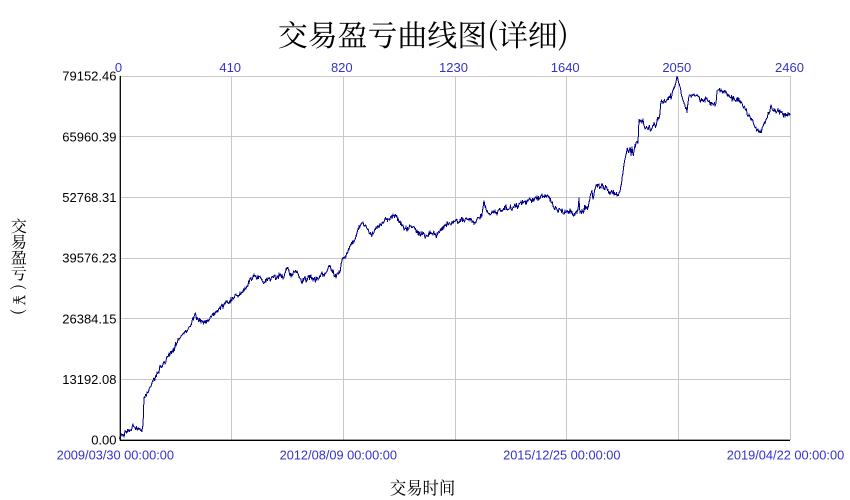 The height and width of the screenshot is (500, 850). What do you see at coordinates (338, 455) in the screenshot?
I see `svg-text: 2012/08/09 00:00:00` at bounding box center [338, 455].